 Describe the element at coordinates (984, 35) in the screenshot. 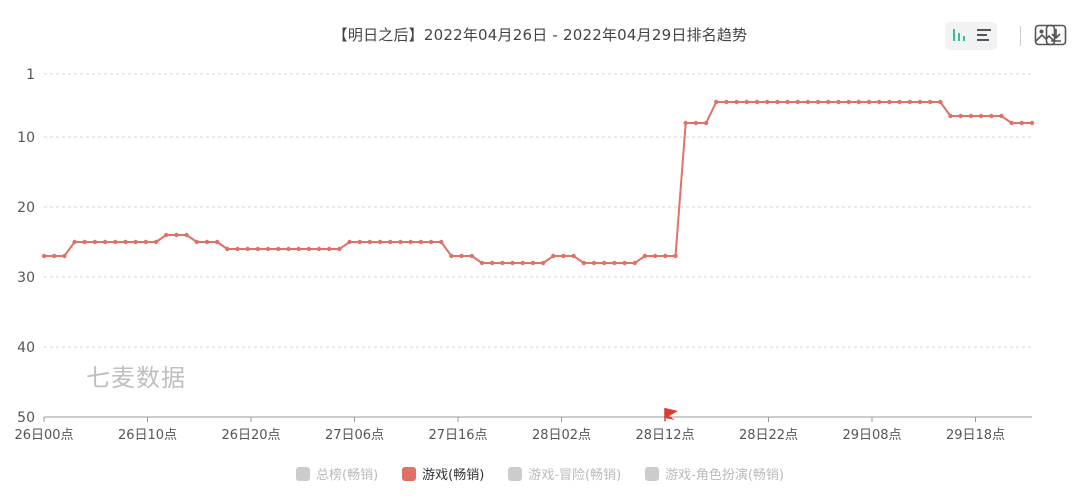

I see `horizontal-bars-icon` at that location.